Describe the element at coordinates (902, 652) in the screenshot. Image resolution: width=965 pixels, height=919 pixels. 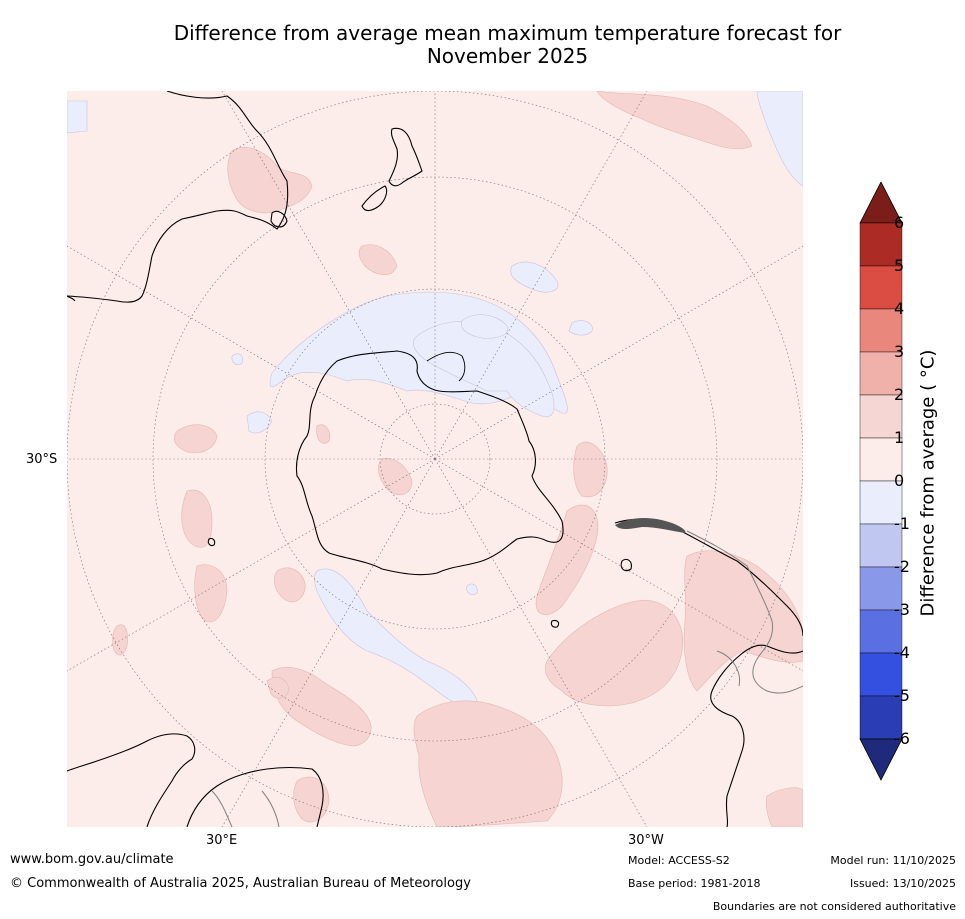
I see `colorbar-tick-label: -4` at that location.